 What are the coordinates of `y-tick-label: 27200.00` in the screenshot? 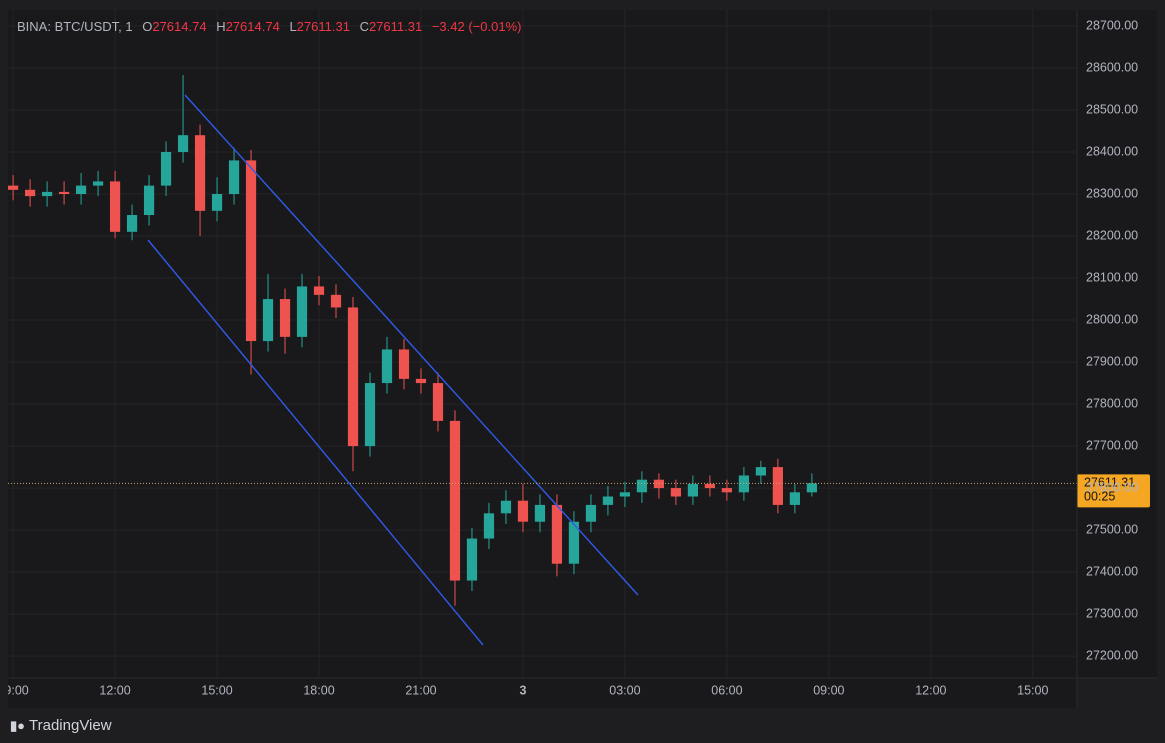 It's located at (1112, 655).